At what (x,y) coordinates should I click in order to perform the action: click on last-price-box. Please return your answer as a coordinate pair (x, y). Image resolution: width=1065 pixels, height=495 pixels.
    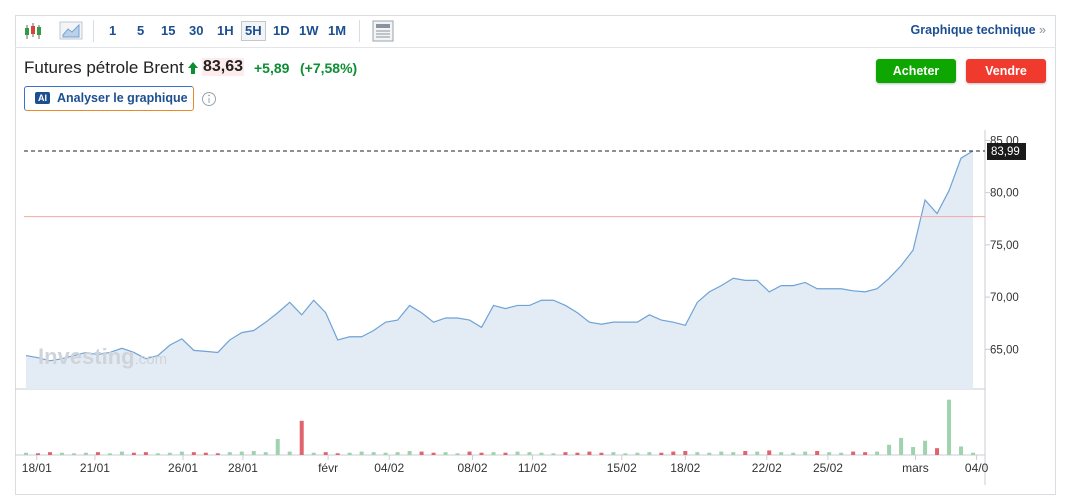
    Looking at the image, I should click on (1006, 151).